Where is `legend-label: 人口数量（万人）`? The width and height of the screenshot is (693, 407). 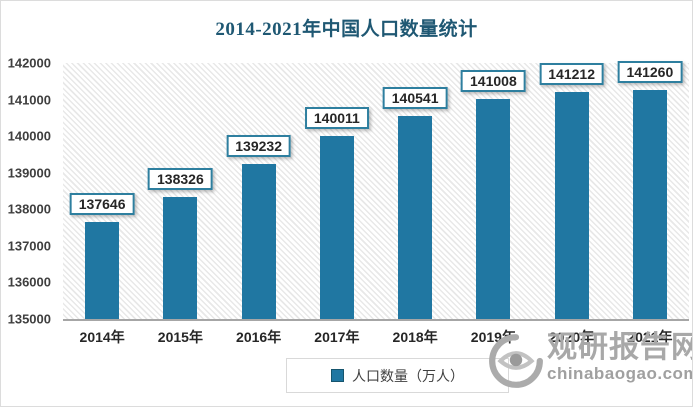
legend-label: 人口数量（万人） is located at coordinates (408, 375).